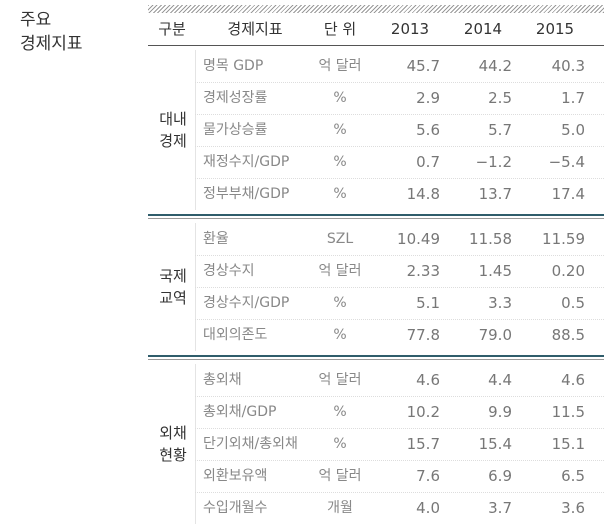 This screenshot has height=524, width=604. Describe the element at coordinates (240, 412) in the screenshot. I see `indicator: 총외채/GDP` at that location.